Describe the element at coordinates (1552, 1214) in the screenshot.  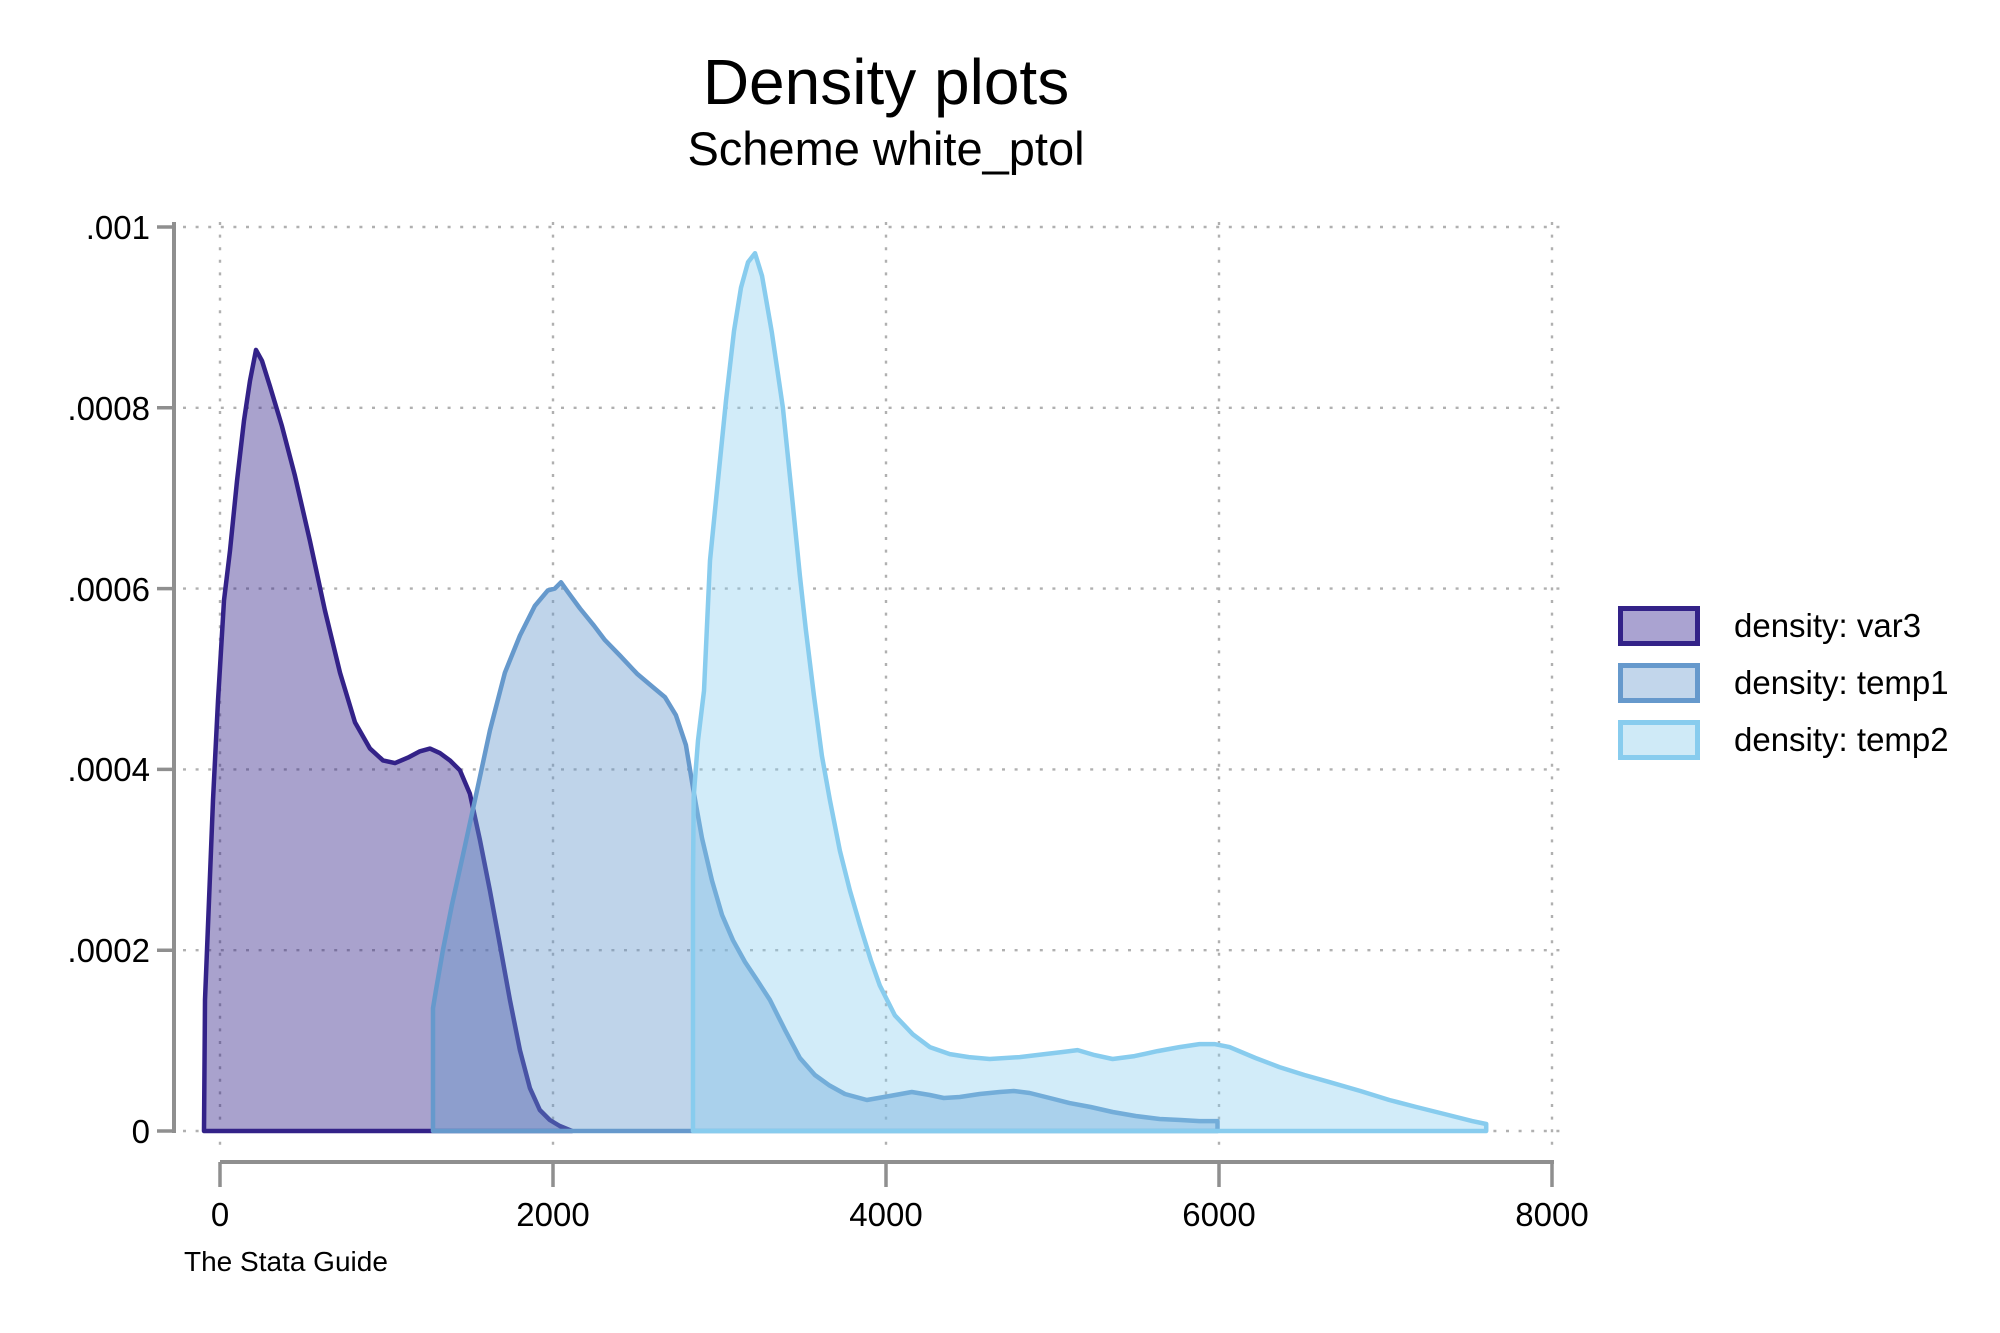
I see `x-tick-label-8000: 8000` at that location.